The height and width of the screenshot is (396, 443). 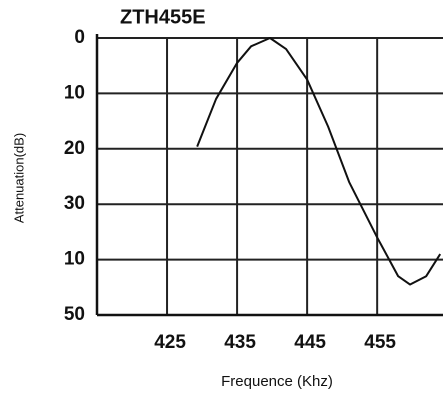 I want to click on y-axis-label: Attenuation(dB), so click(x=18, y=178).